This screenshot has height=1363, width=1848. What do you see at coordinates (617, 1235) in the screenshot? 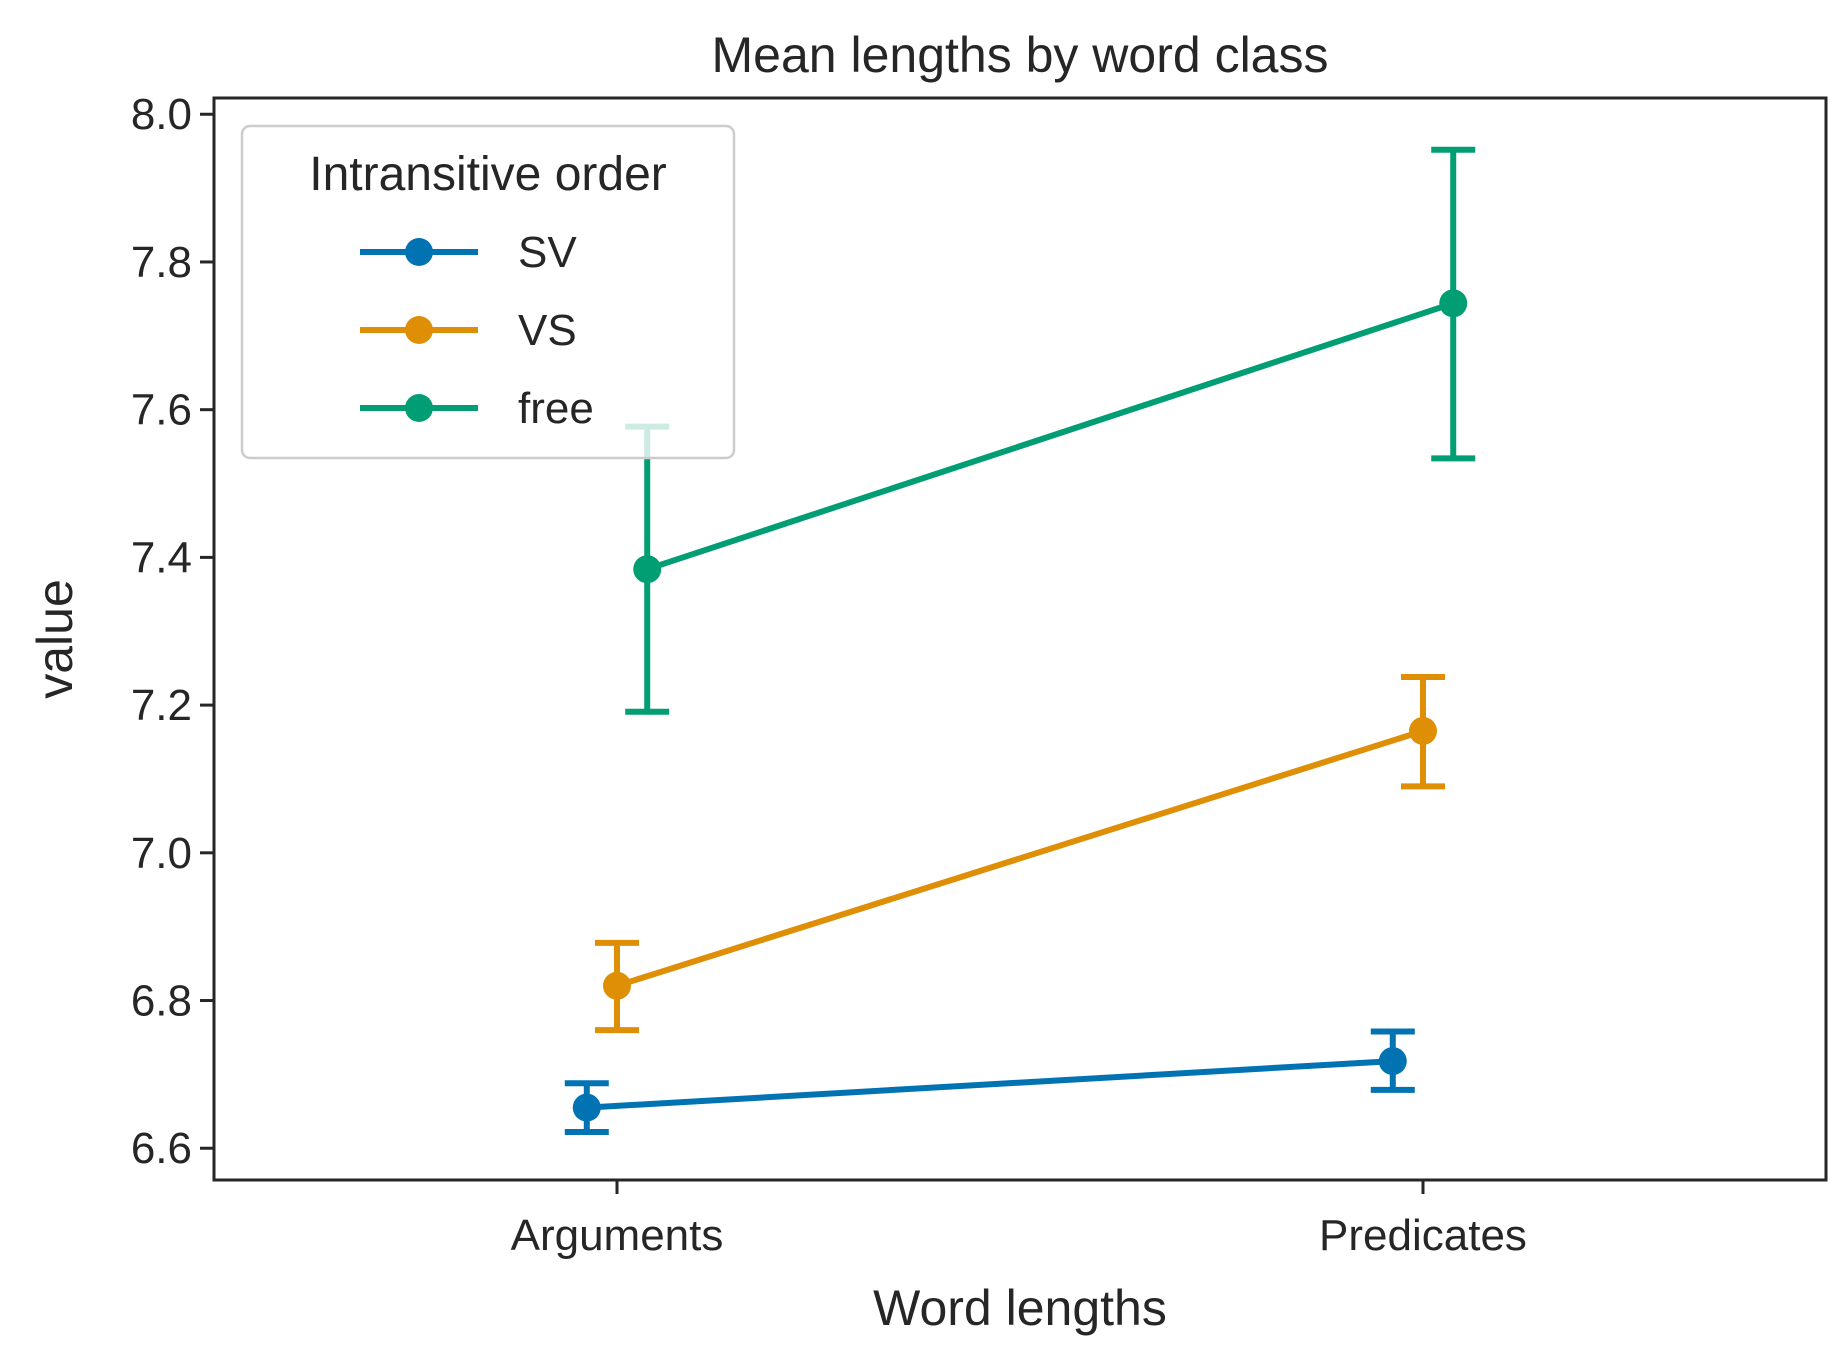
I see `x-tick-label: Arguments` at bounding box center [617, 1235].